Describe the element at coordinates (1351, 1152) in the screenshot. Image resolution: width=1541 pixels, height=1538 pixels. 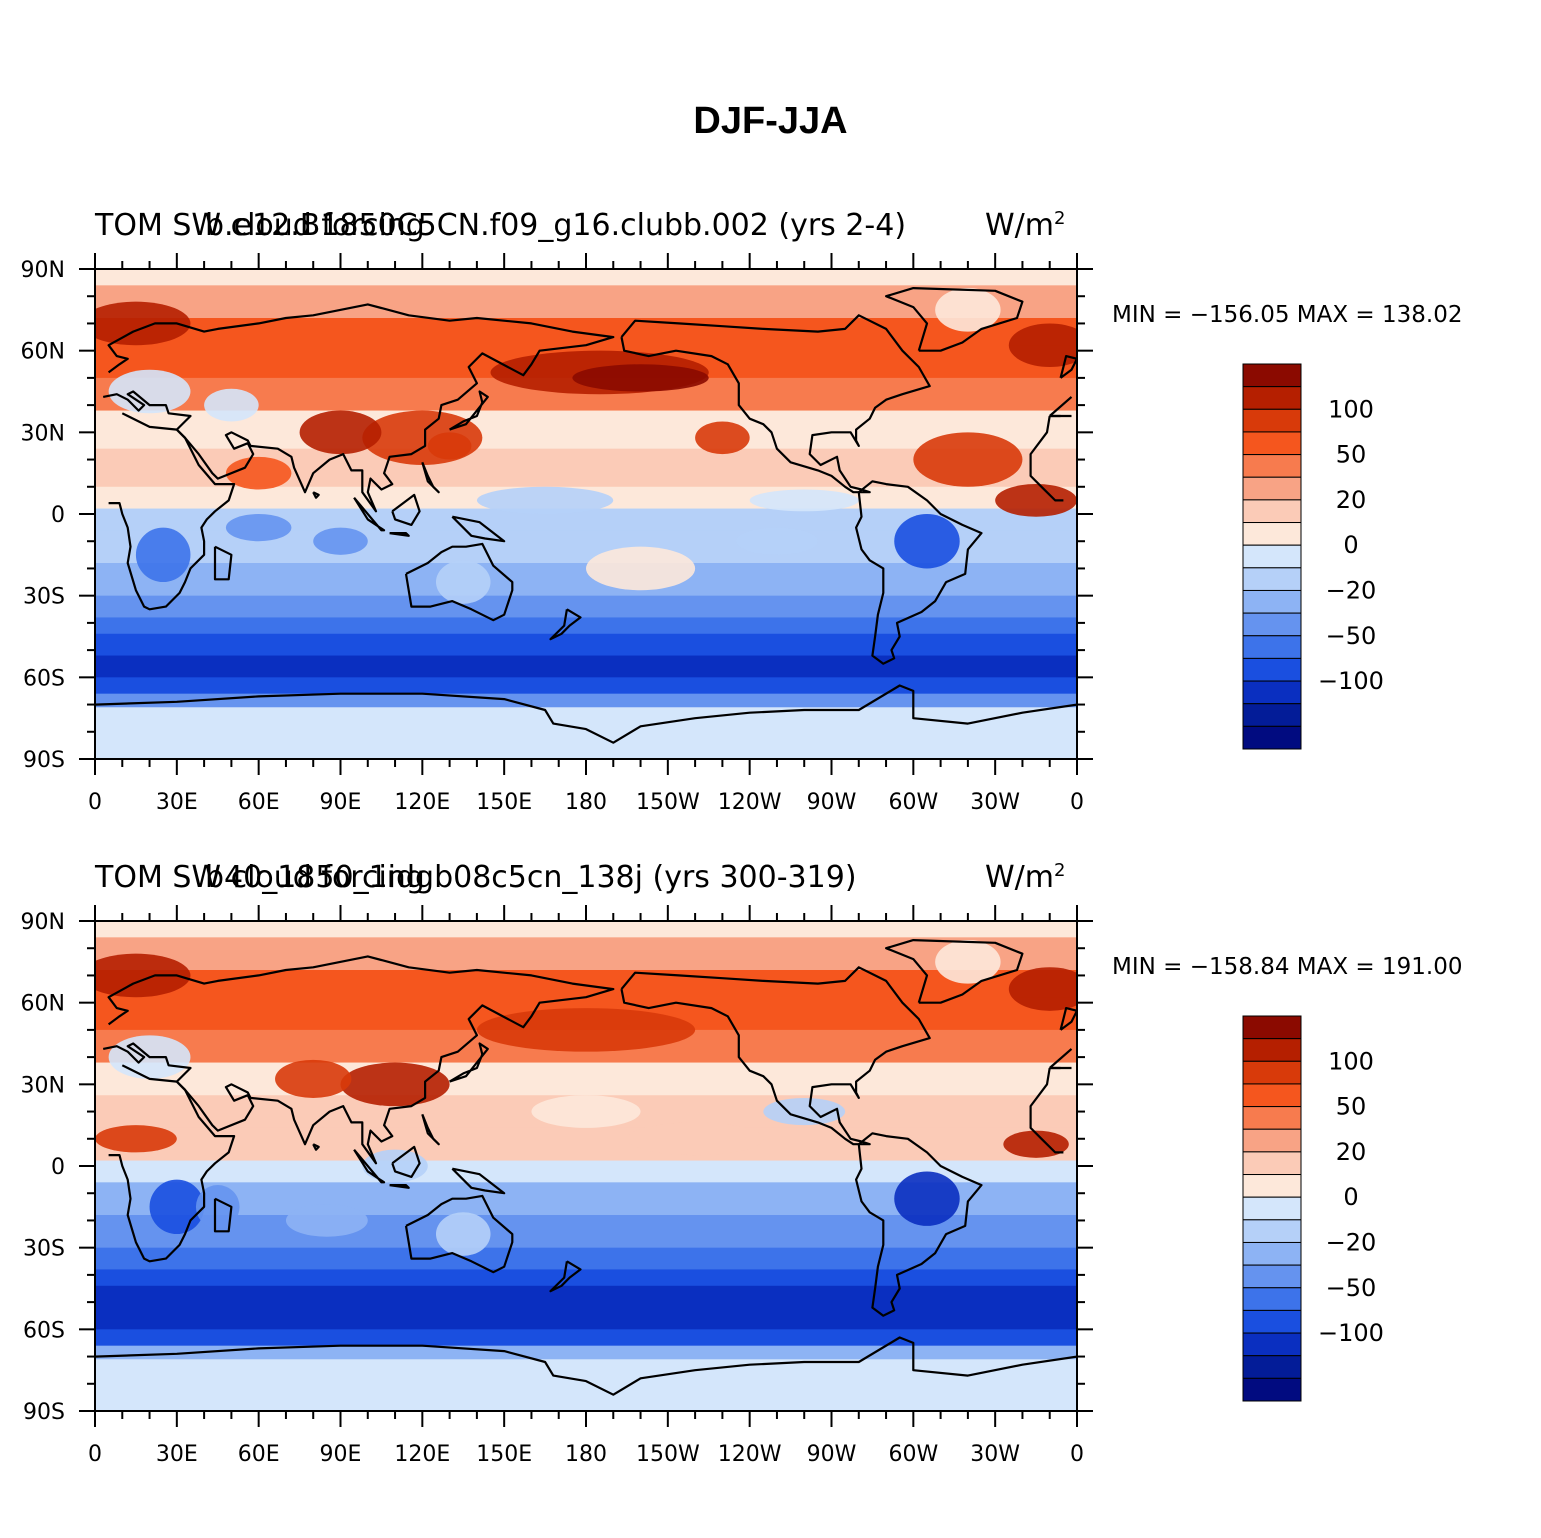
I see `colorbar-label: 20` at that location.